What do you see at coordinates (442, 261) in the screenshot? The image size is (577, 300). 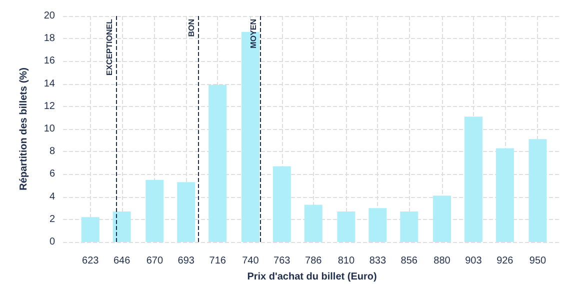 I see `x-tick-label: 880` at bounding box center [442, 261].